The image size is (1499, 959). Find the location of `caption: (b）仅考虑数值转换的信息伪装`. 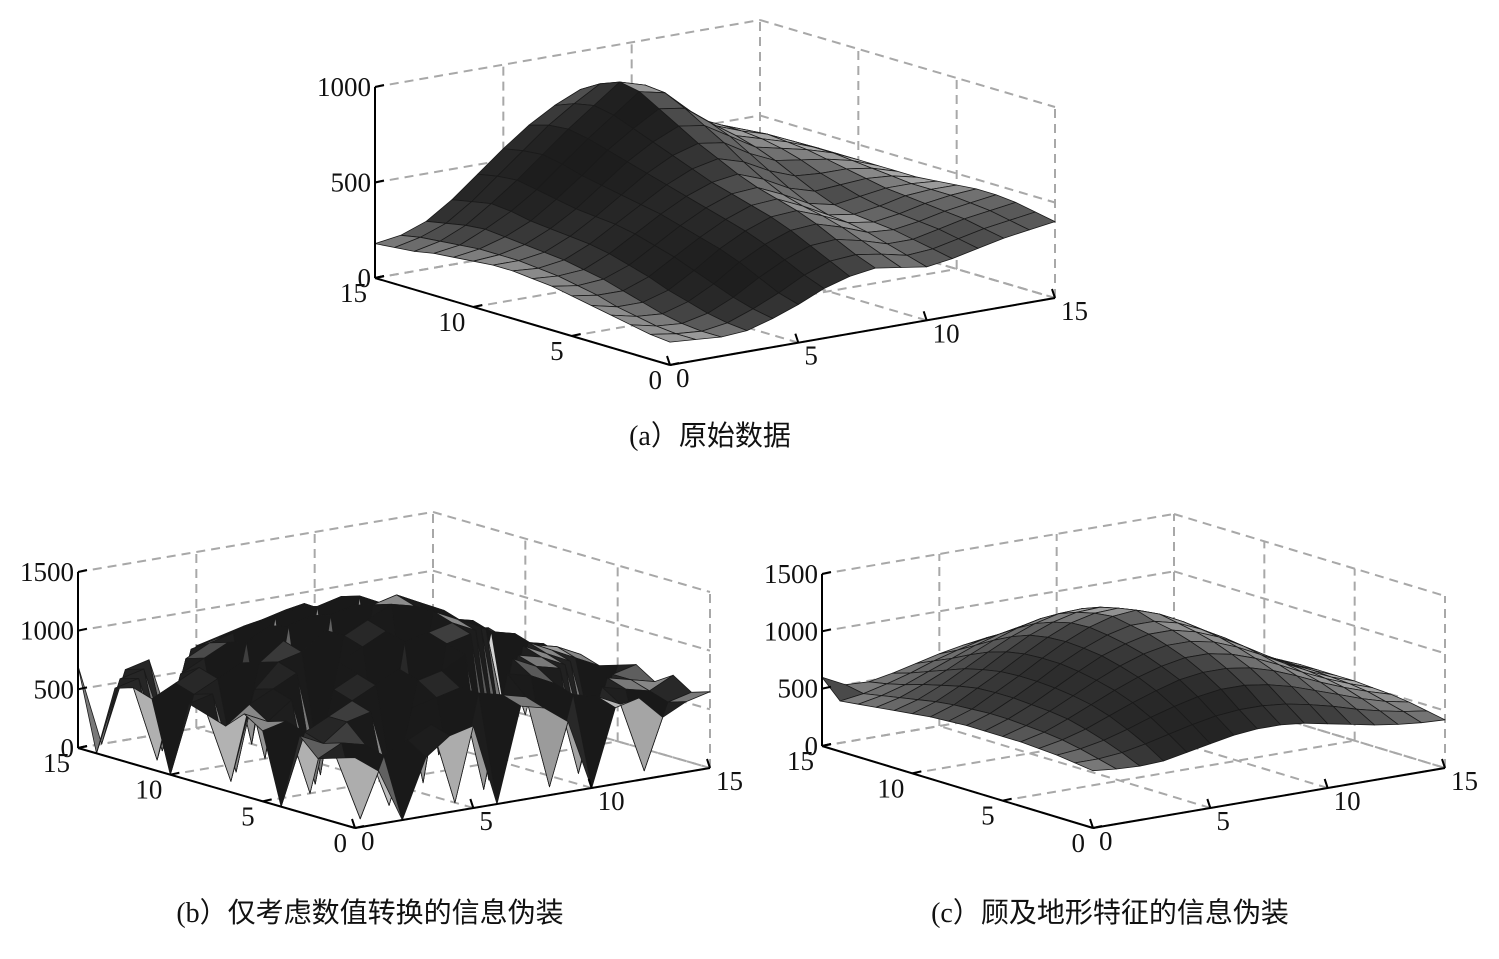

caption: (b）仅考虑数值转换的信息伪装 is located at coordinates (369, 913).